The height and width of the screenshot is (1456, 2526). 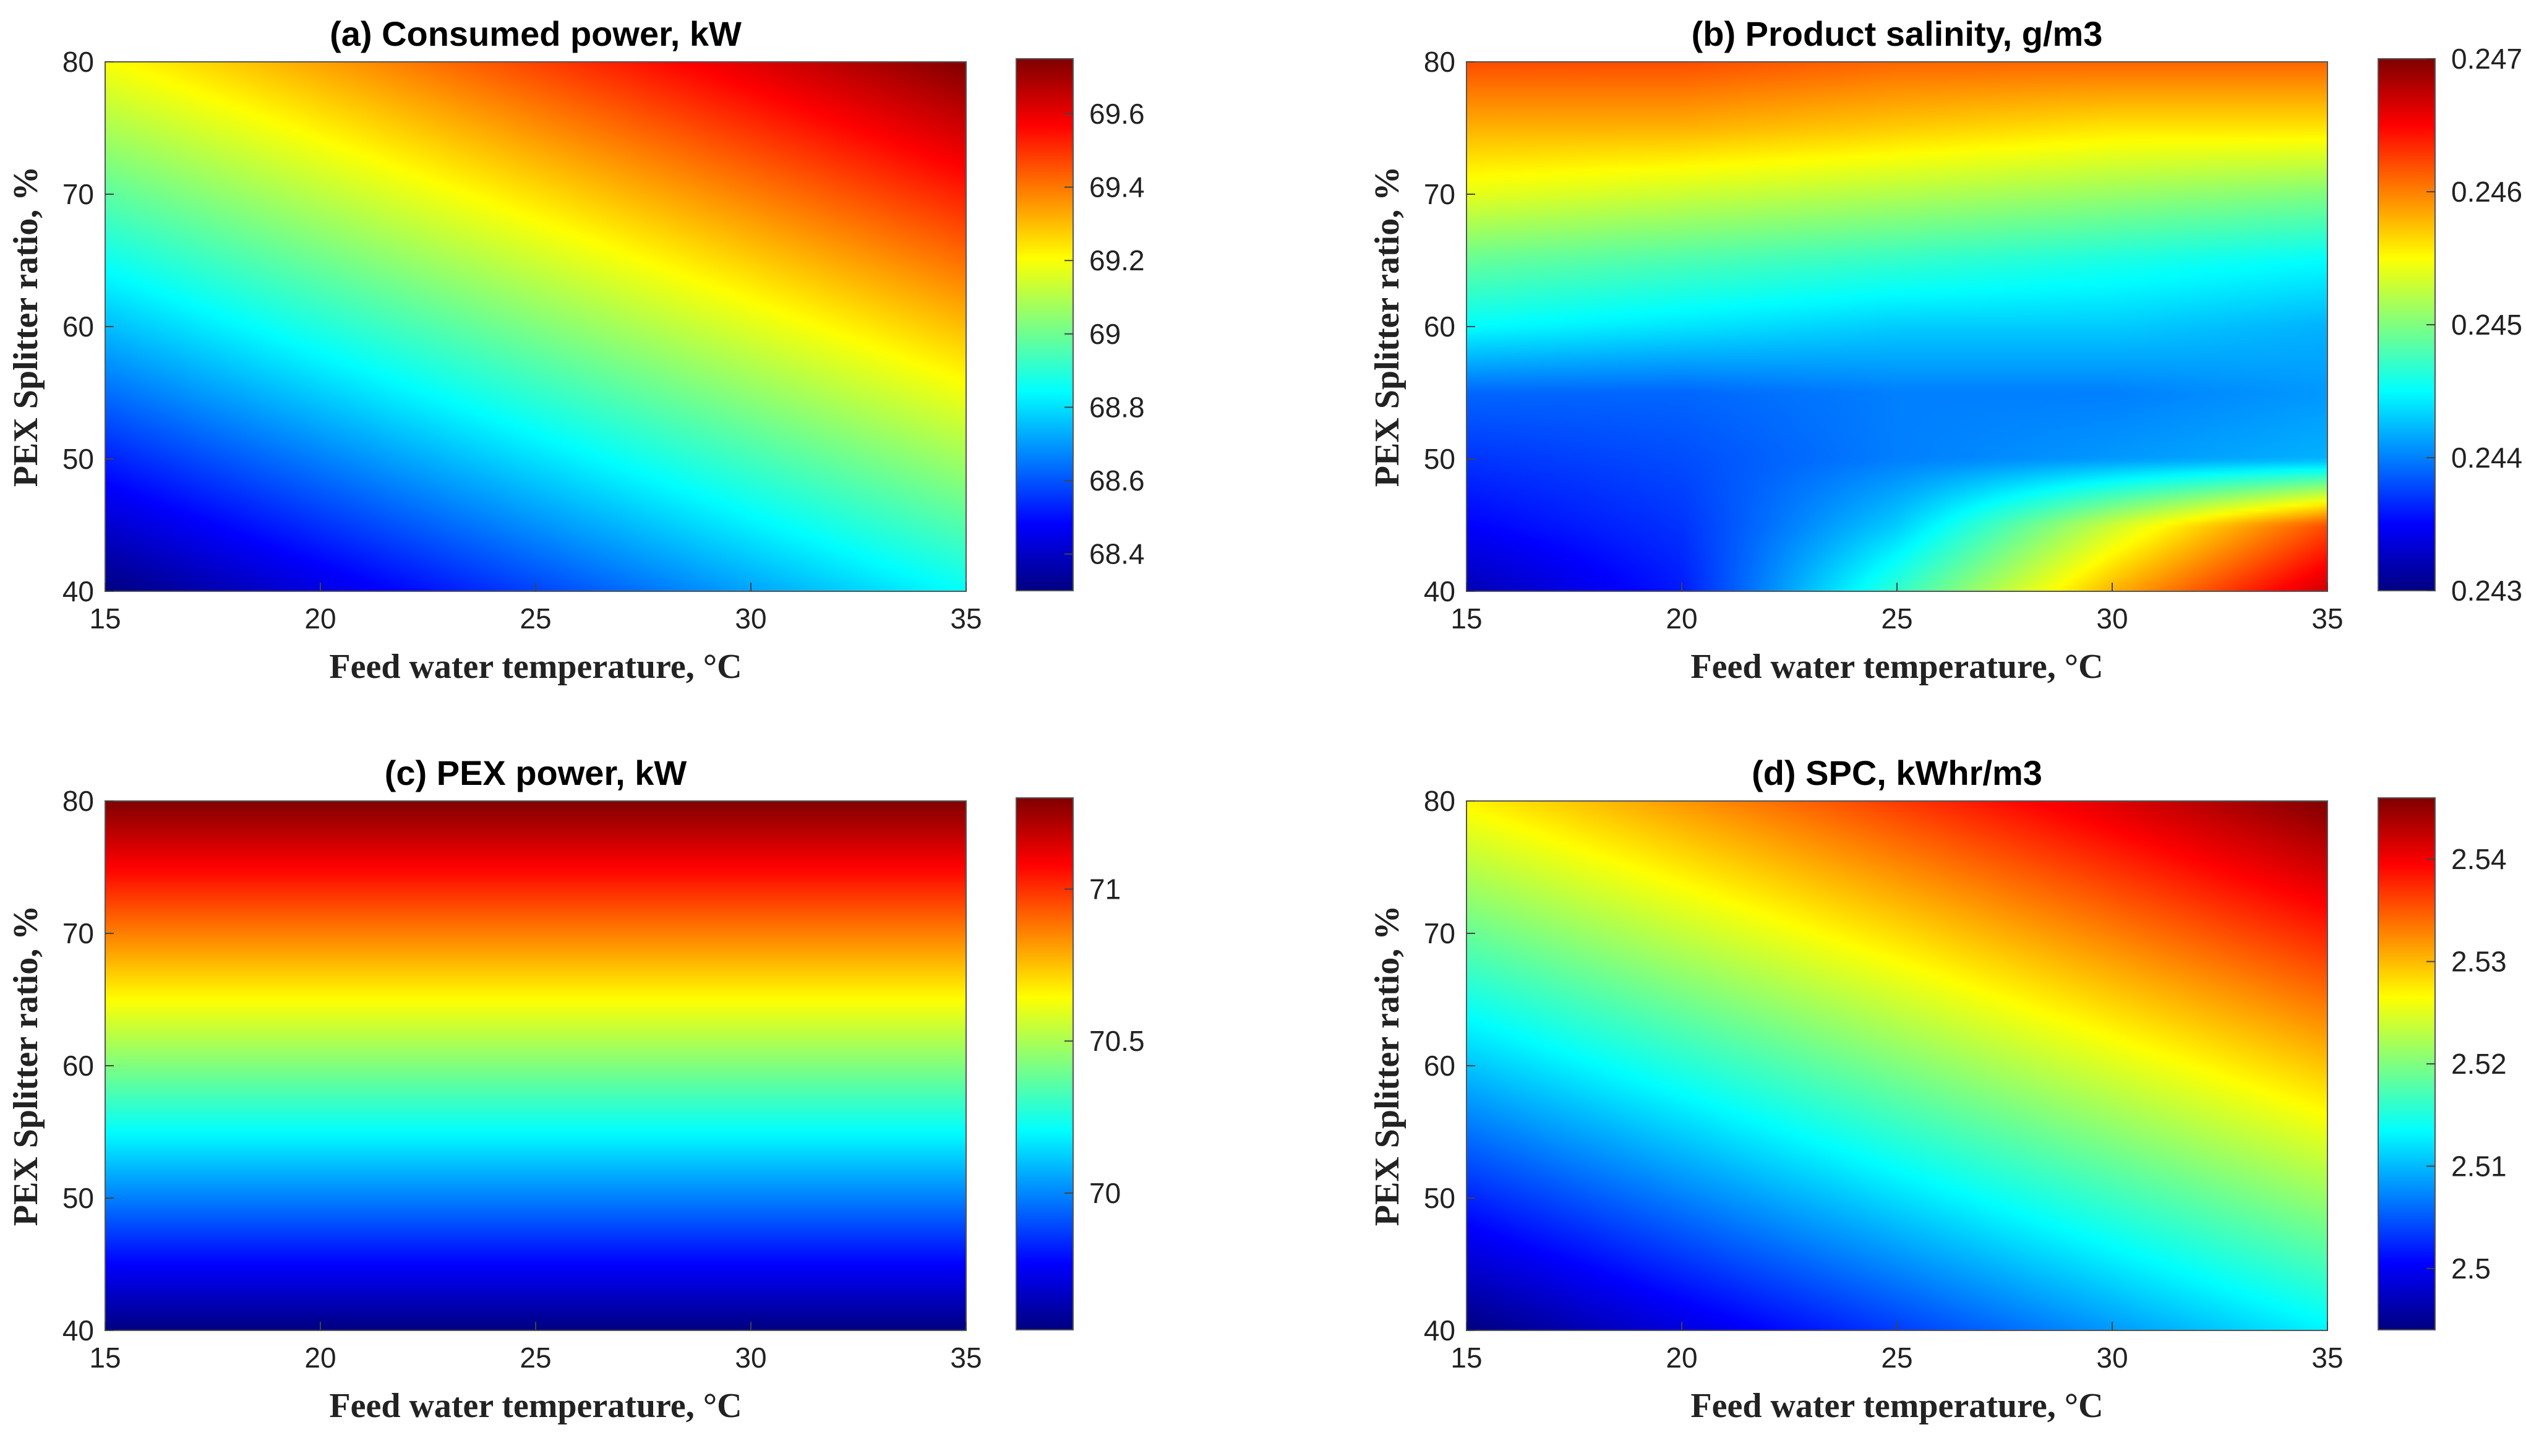 I want to click on colorbar-tick-label: 69.6, so click(x=1117, y=114).